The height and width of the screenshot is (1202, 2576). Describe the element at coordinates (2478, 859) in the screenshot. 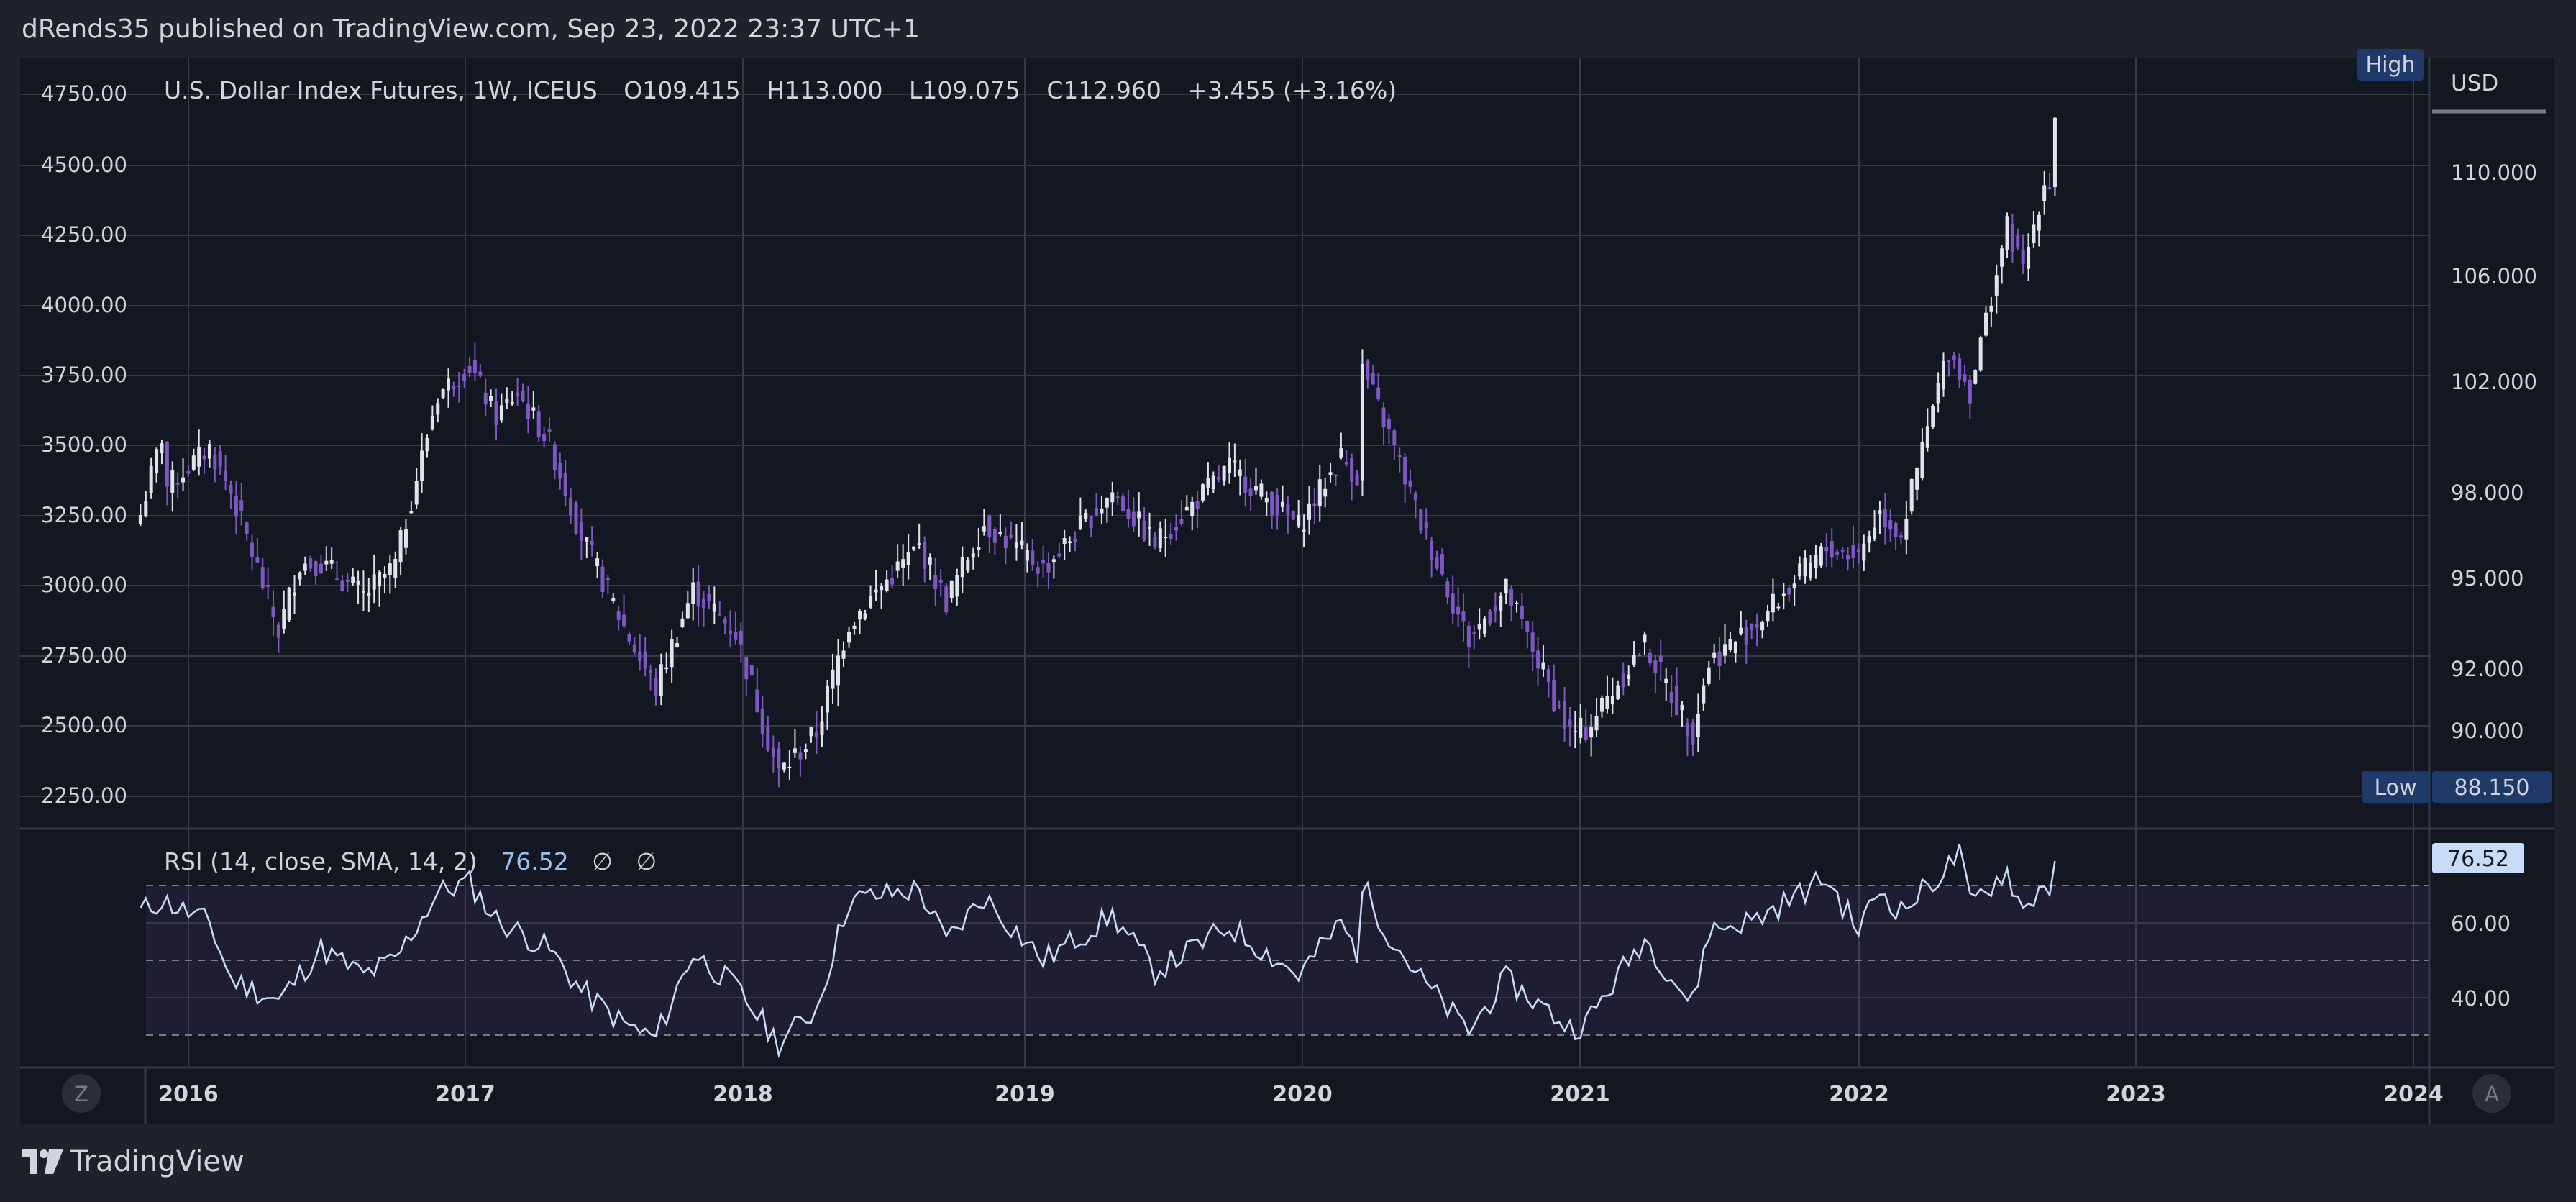

I see `rsi-current-tag: 76.52` at that location.